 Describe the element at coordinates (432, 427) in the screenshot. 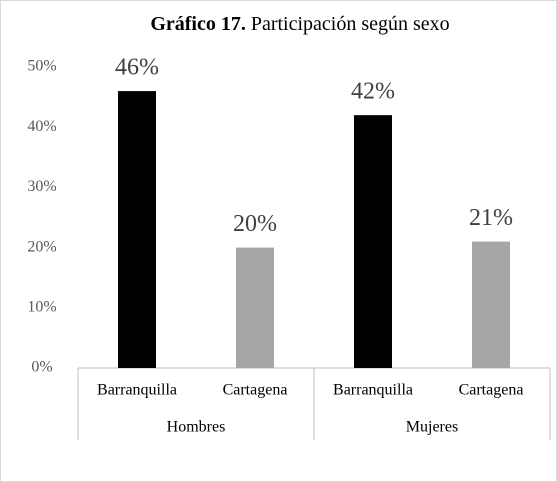

I see `group-label: Mujeres` at that location.